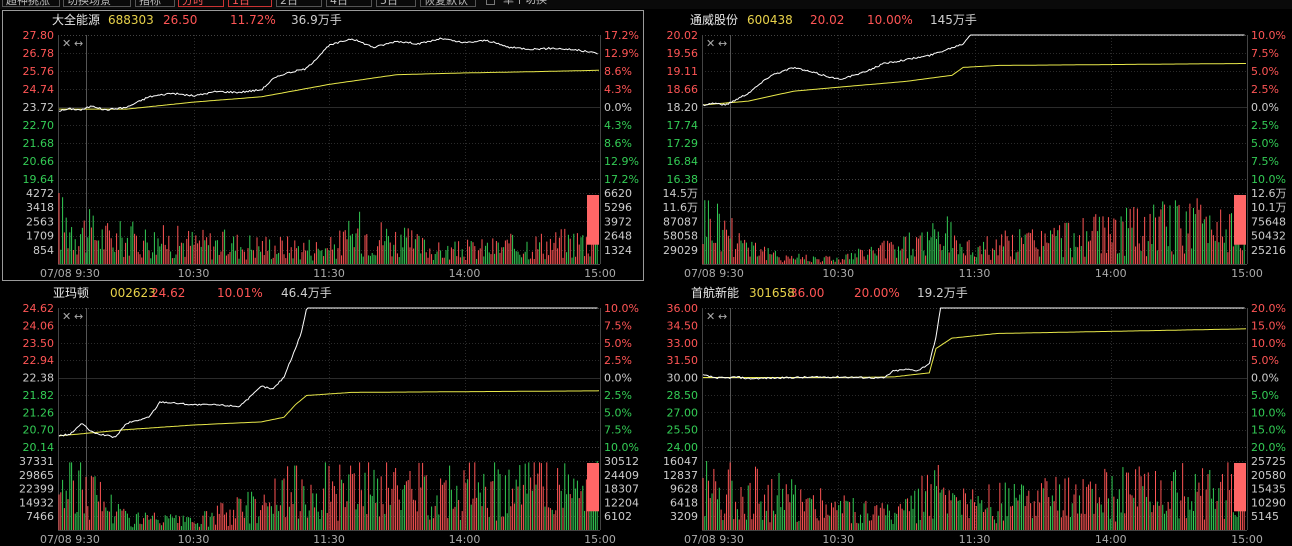 This screenshot has height=546, width=1292. What do you see at coordinates (714, 20) in the screenshot?
I see `stock-name: 通威股份` at bounding box center [714, 20].